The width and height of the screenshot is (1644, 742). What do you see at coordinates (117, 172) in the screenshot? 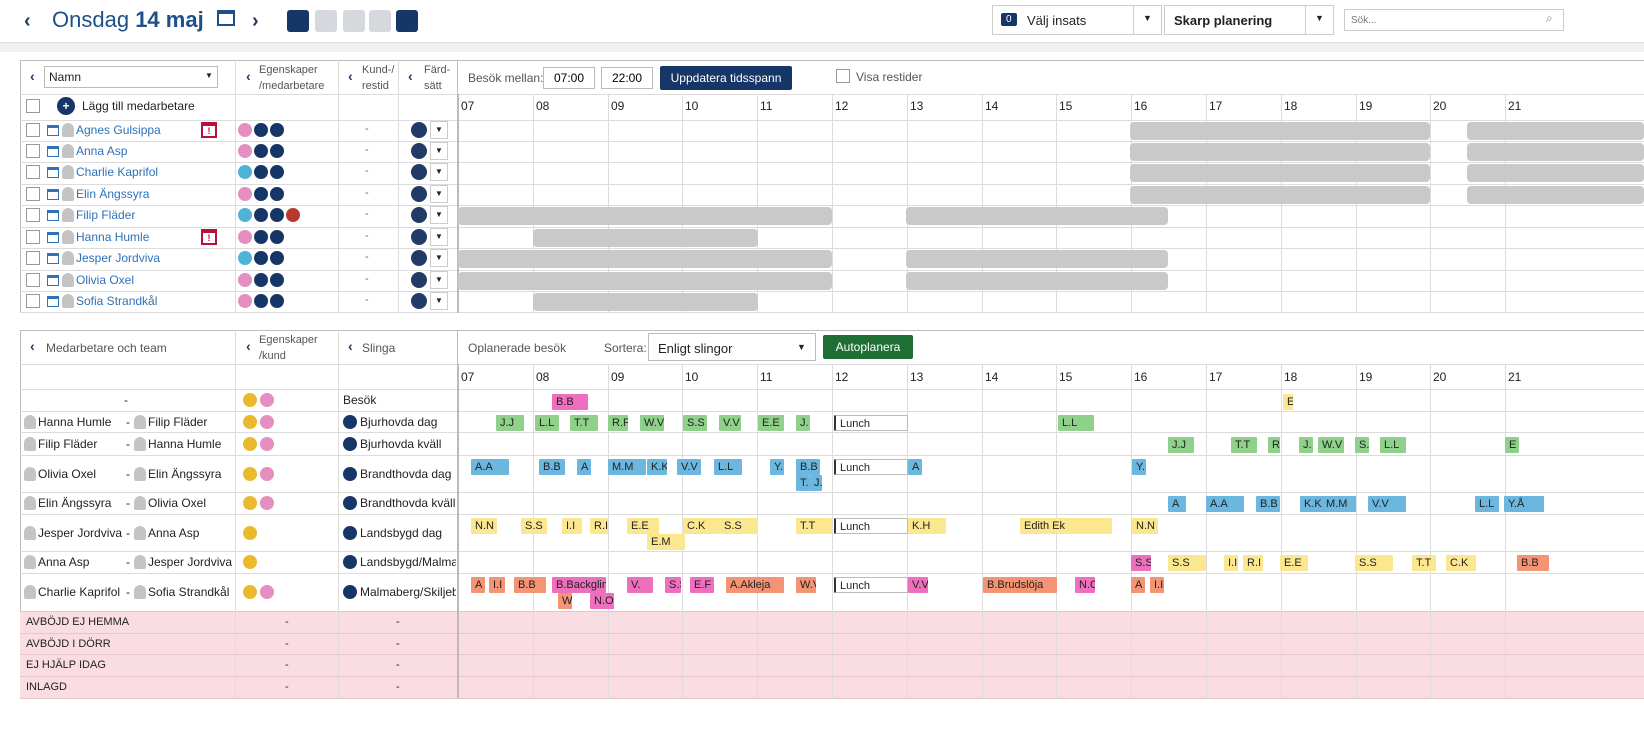
I see `staff-name-link: Charlie Kaprifol` at bounding box center [117, 172].